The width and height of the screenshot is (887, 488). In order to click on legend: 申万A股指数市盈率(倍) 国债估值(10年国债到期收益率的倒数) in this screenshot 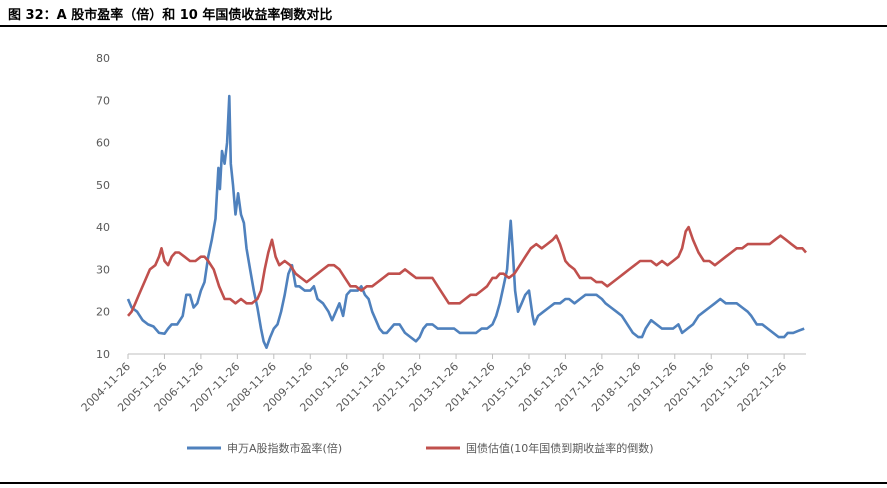, I will do `click(420, 448)`.